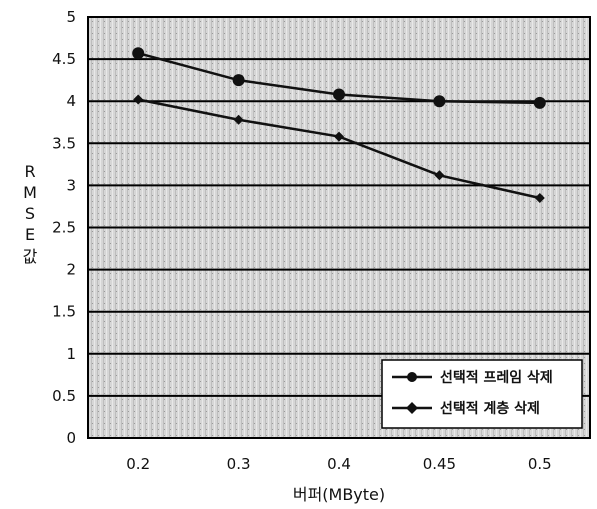  What do you see at coordinates (71, 101) in the screenshot?
I see `y-tick-label: 4` at bounding box center [71, 101].